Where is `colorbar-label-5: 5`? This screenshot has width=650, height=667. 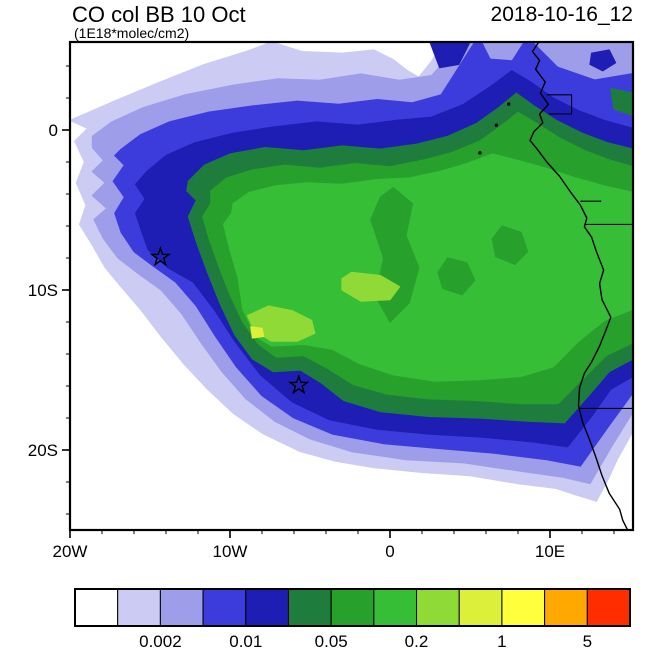
colorbar-label-5: 5 is located at coordinates (587, 641).